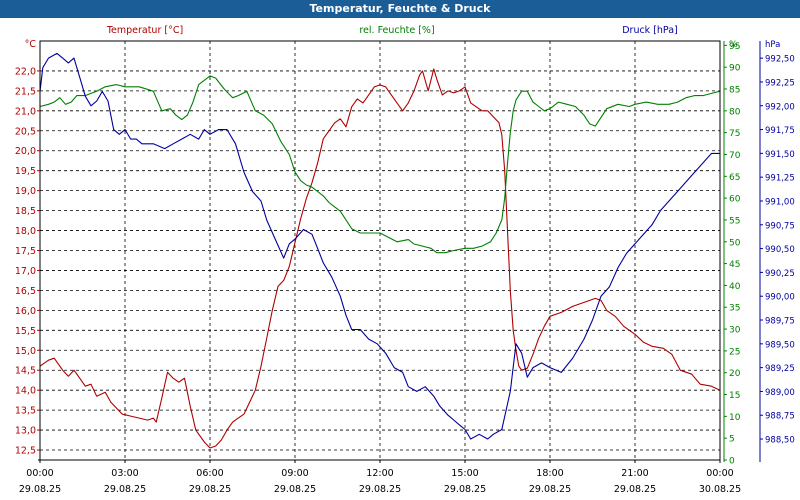 This screenshot has width=800, height=500. What do you see at coordinates (780, 83) in the screenshot?
I see `pressure-tick-label-15: 992,25` at bounding box center [780, 83].